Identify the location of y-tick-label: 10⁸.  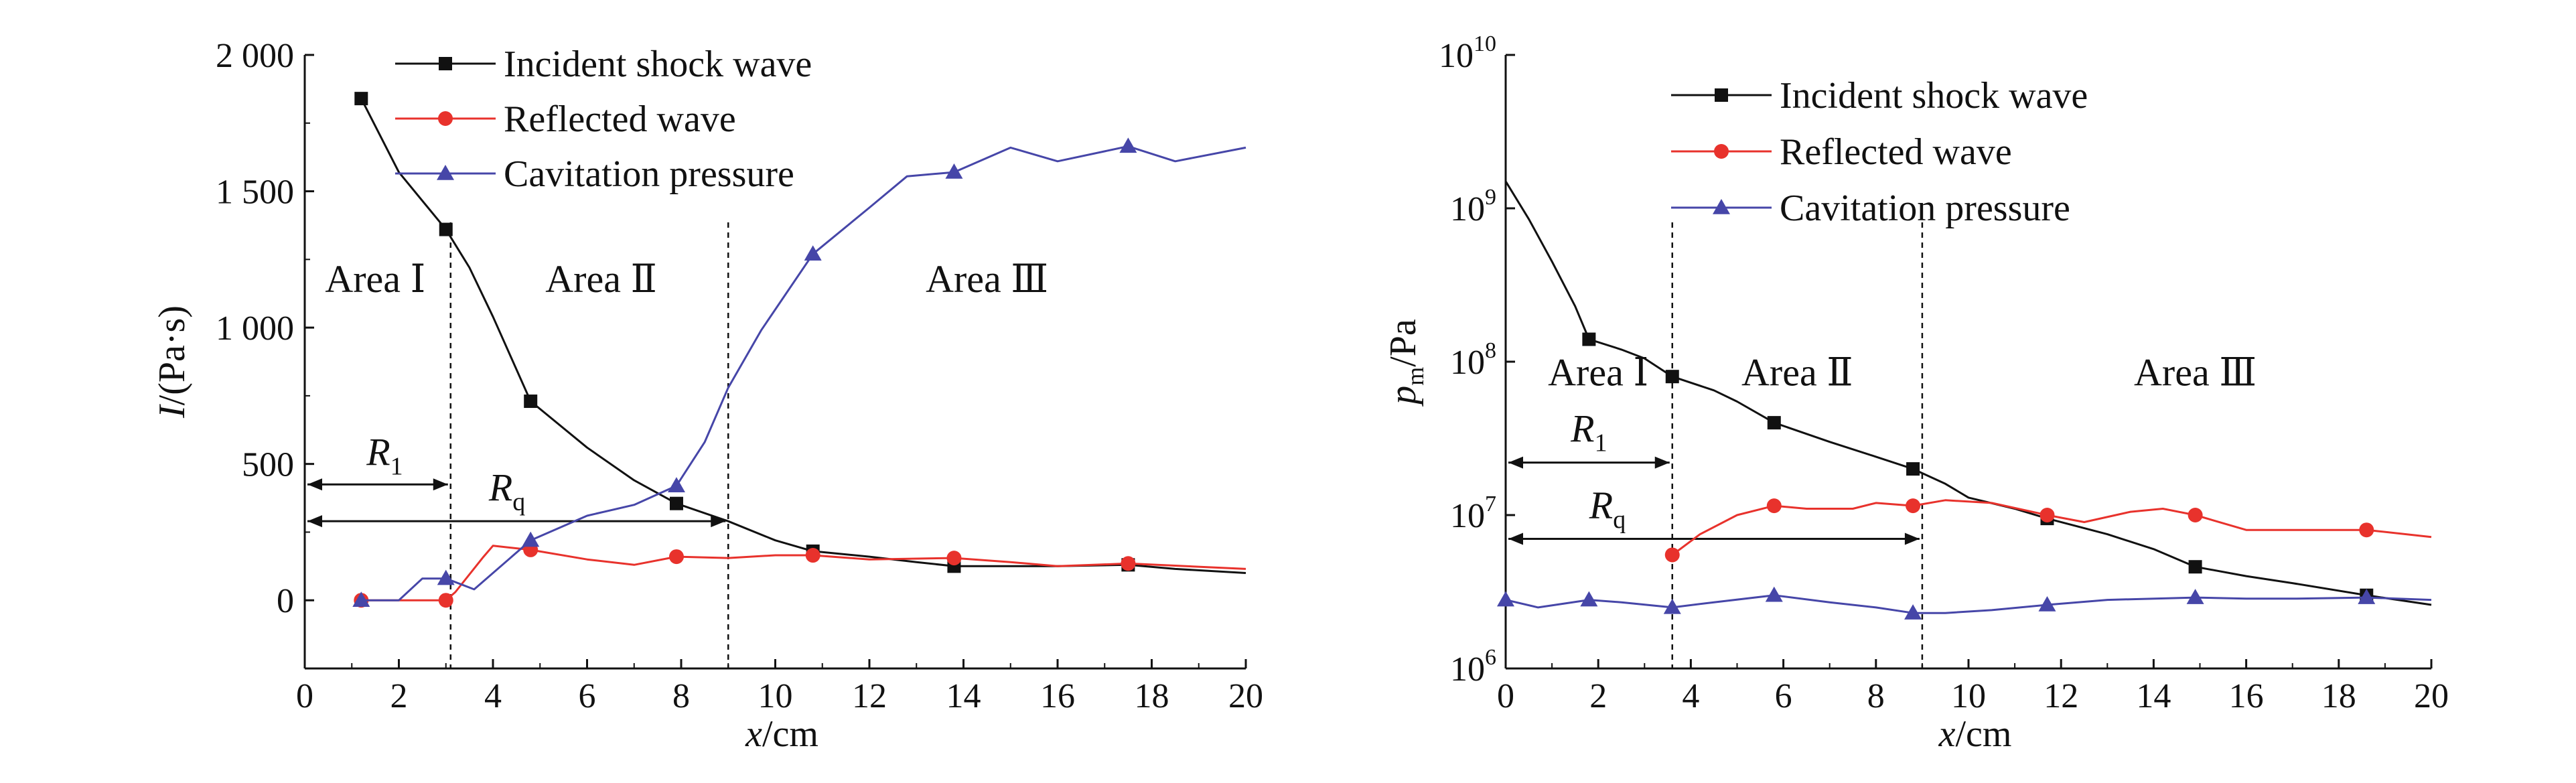
(1473, 360).